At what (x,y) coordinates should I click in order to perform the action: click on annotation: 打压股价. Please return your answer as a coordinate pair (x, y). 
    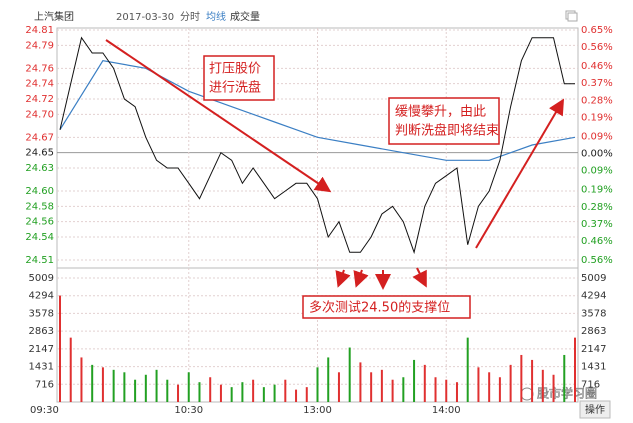
    Looking at the image, I should click on (235, 69).